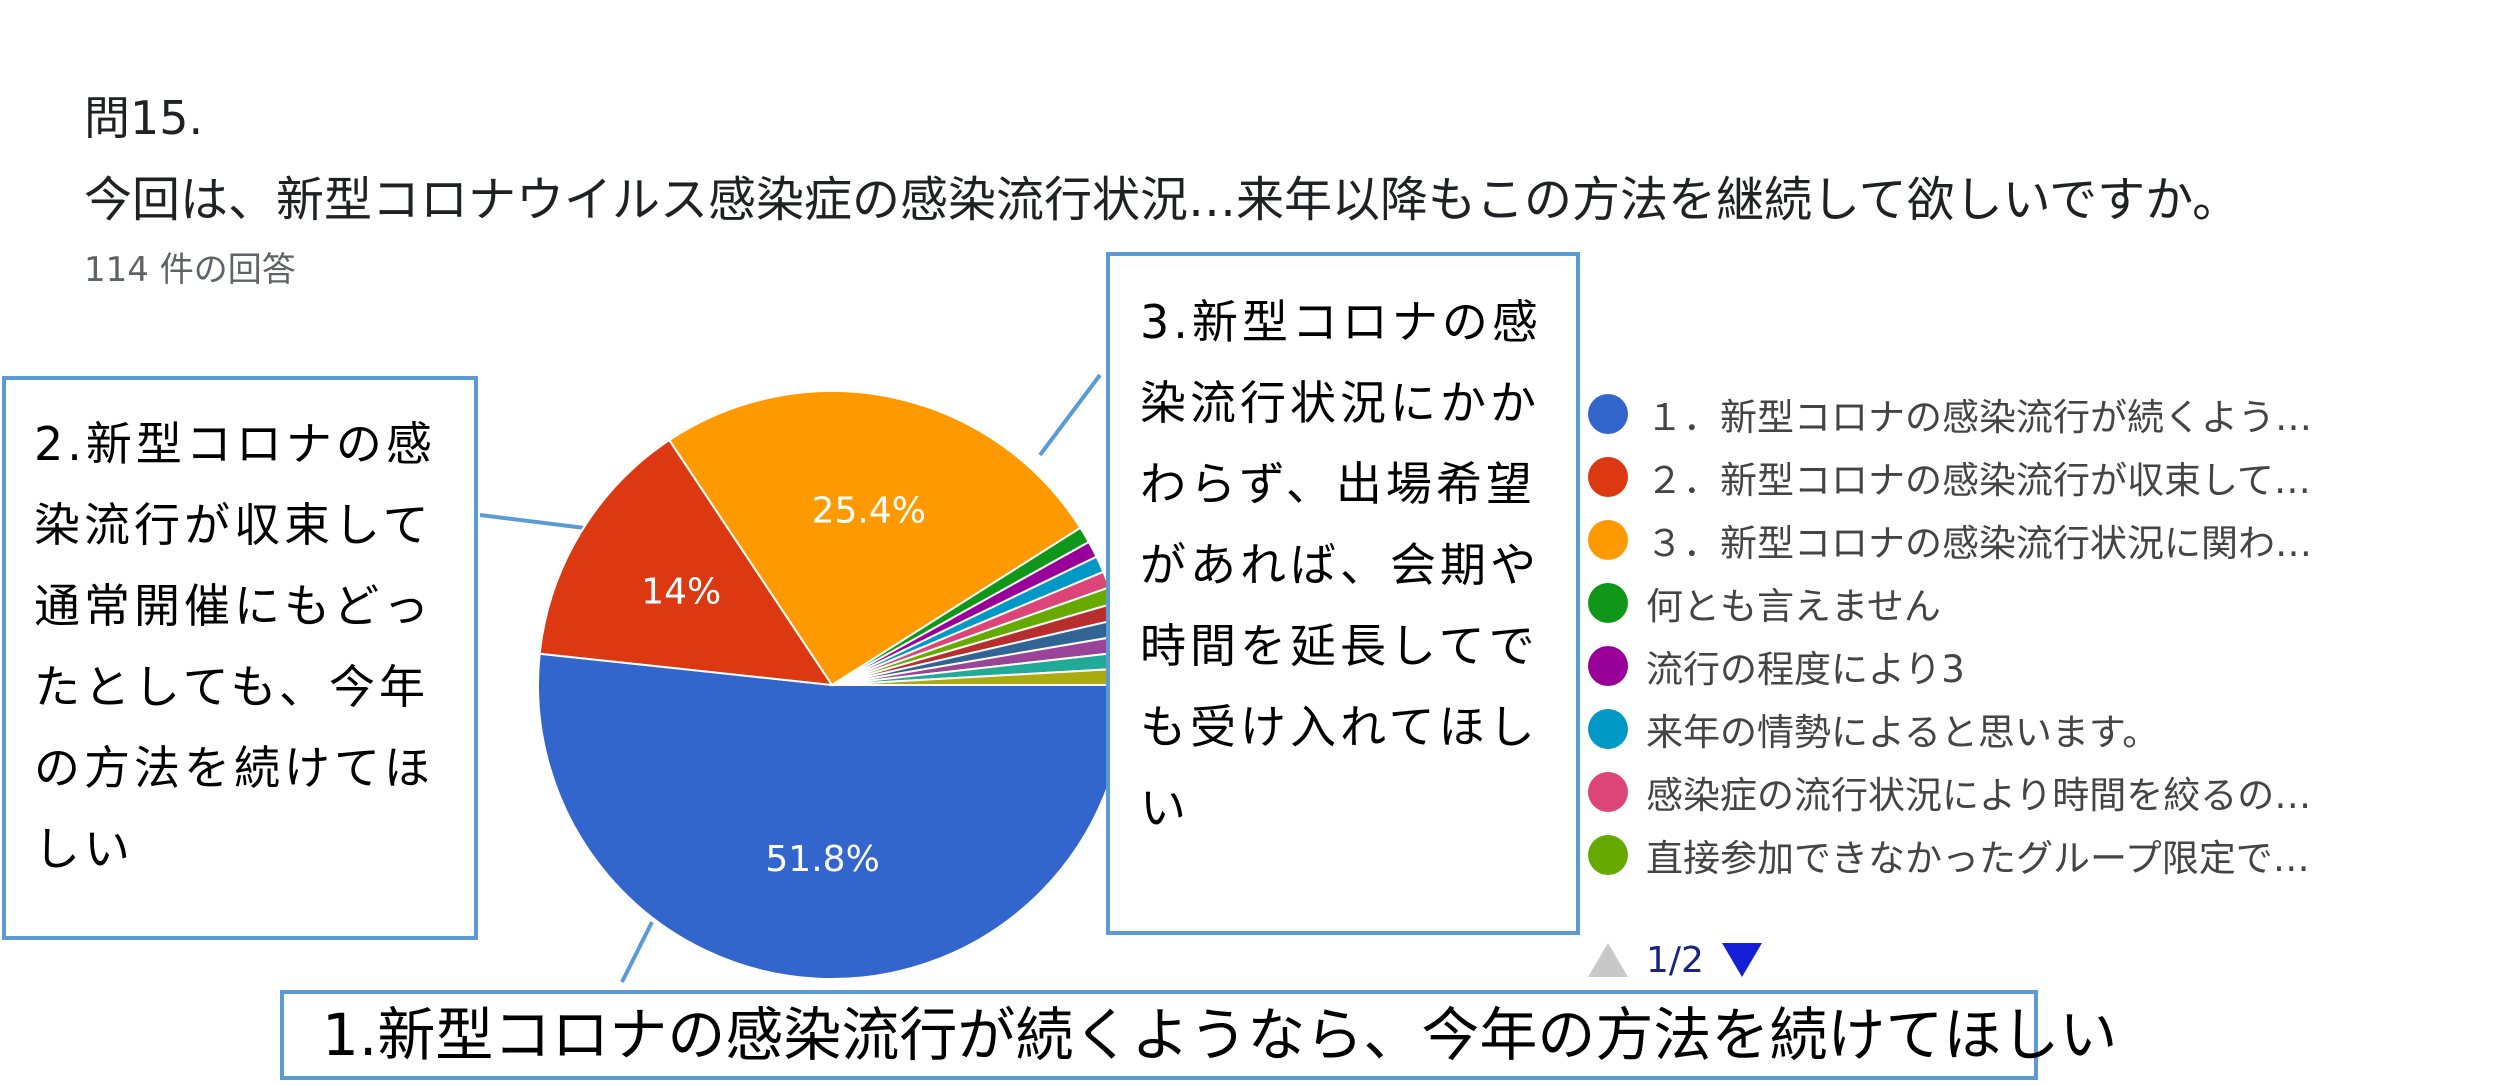 The image size is (2499, 1085). I want to click on pie-slice-label-2: 14%, so click(681, 591).